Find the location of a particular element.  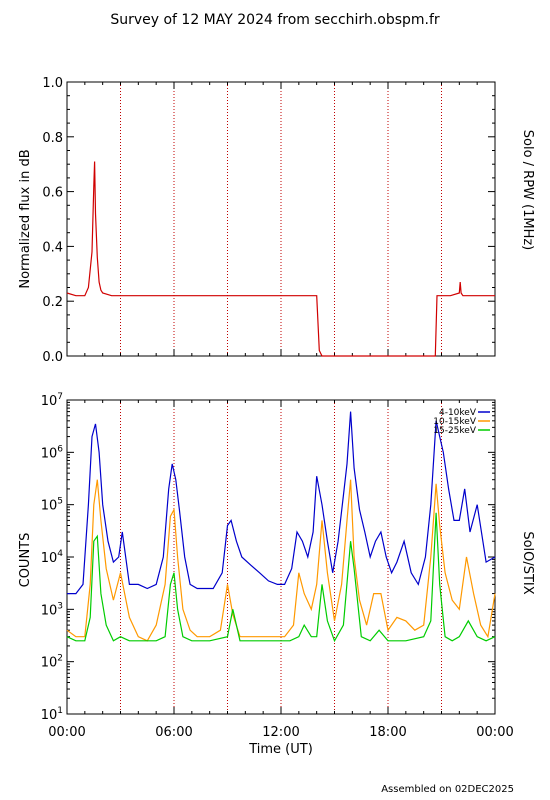

x-tick-label: 18:00 is located at coordinates (387, 732).